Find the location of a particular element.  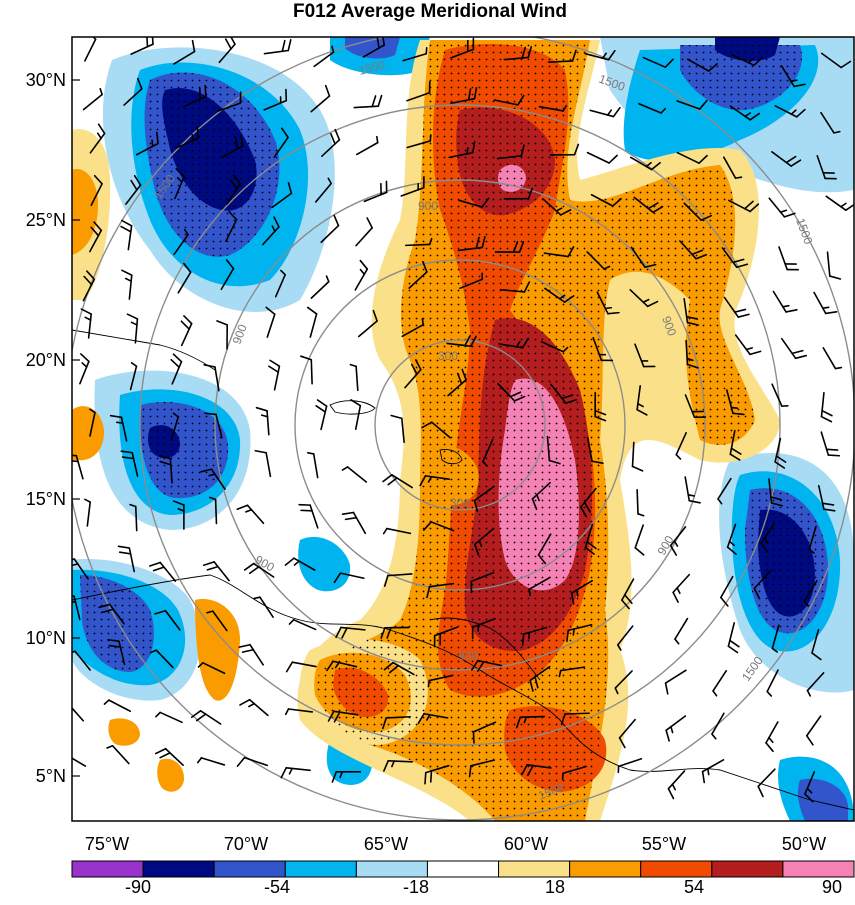

colorbar-label-90: 90 is located at coordinates (832, 887).